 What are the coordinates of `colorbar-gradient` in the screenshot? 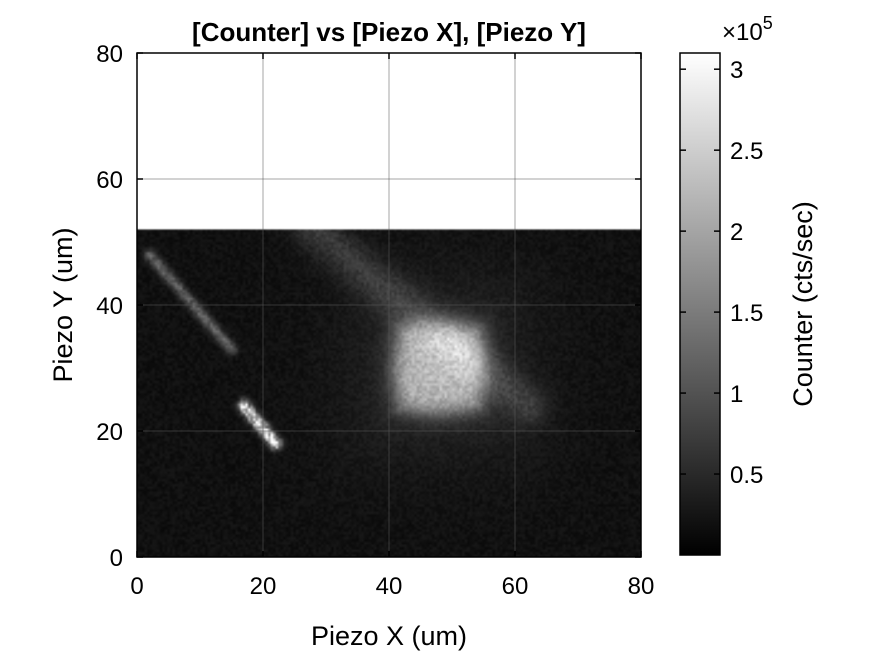 It's located at (700, 304).